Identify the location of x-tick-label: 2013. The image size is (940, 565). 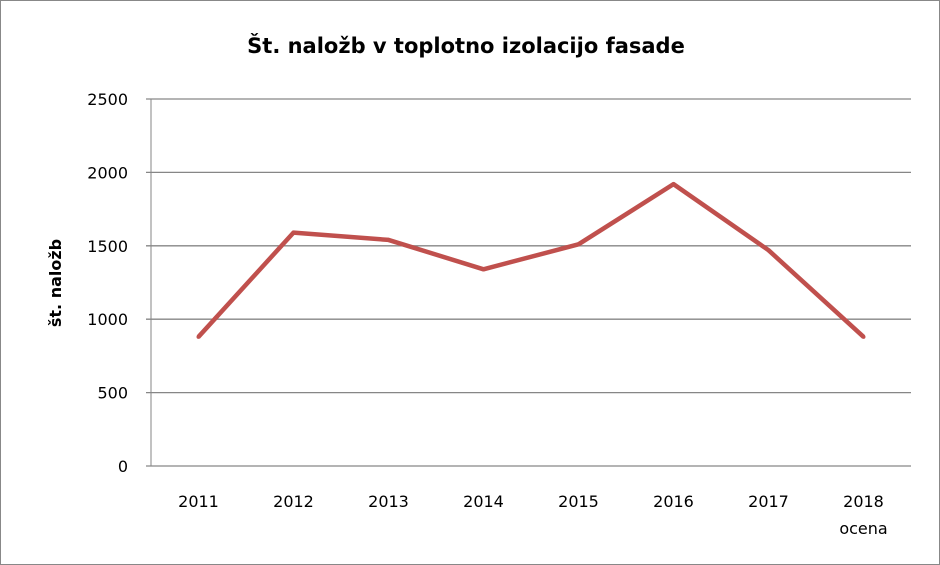
(388, 501).